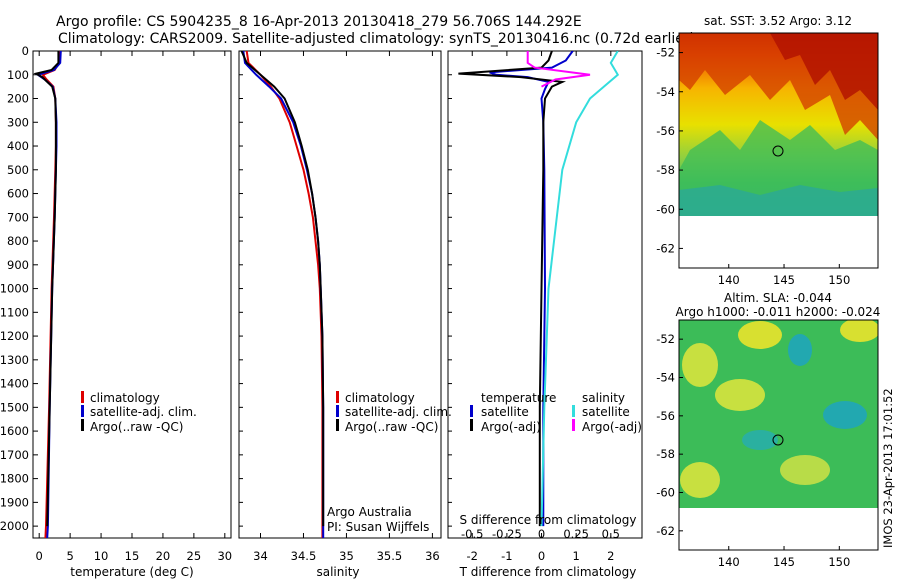 Image resolution: width=900 pixels, height=580 pixels. Describe the element at coordinates (18, 99) in the screenshot. I see `y-tick-label: 200` at that location.